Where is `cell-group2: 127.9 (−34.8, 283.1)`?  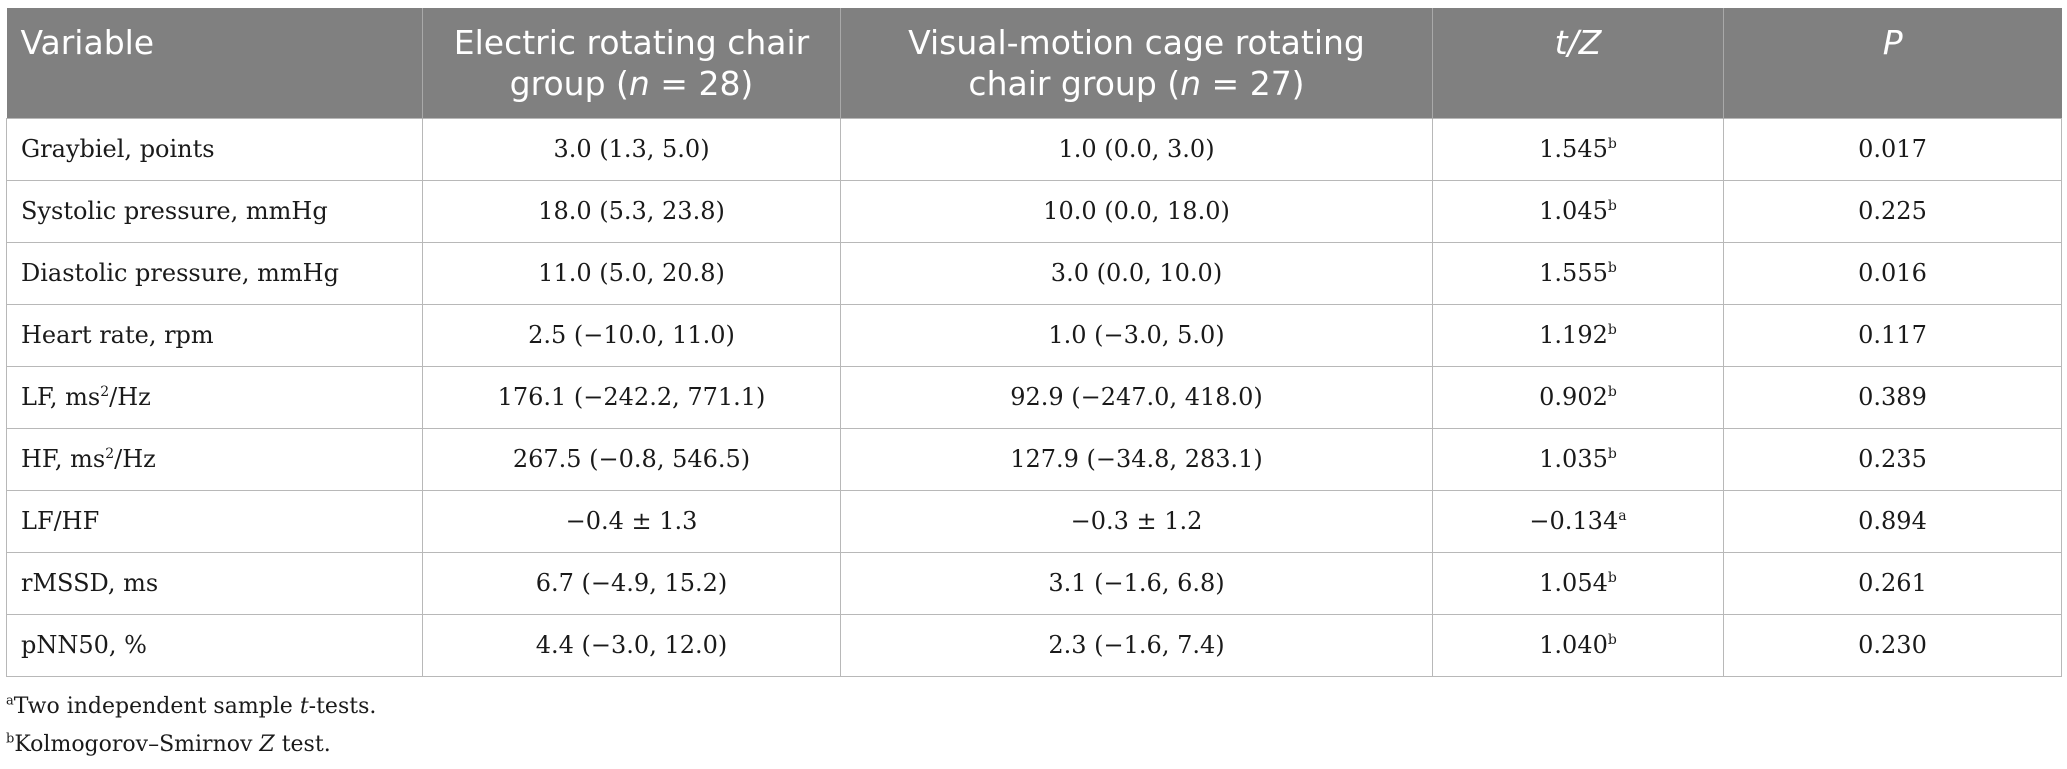 cell-group2: 127.9 (−34.8, 283.1) is located at coordinates (1136, 459).